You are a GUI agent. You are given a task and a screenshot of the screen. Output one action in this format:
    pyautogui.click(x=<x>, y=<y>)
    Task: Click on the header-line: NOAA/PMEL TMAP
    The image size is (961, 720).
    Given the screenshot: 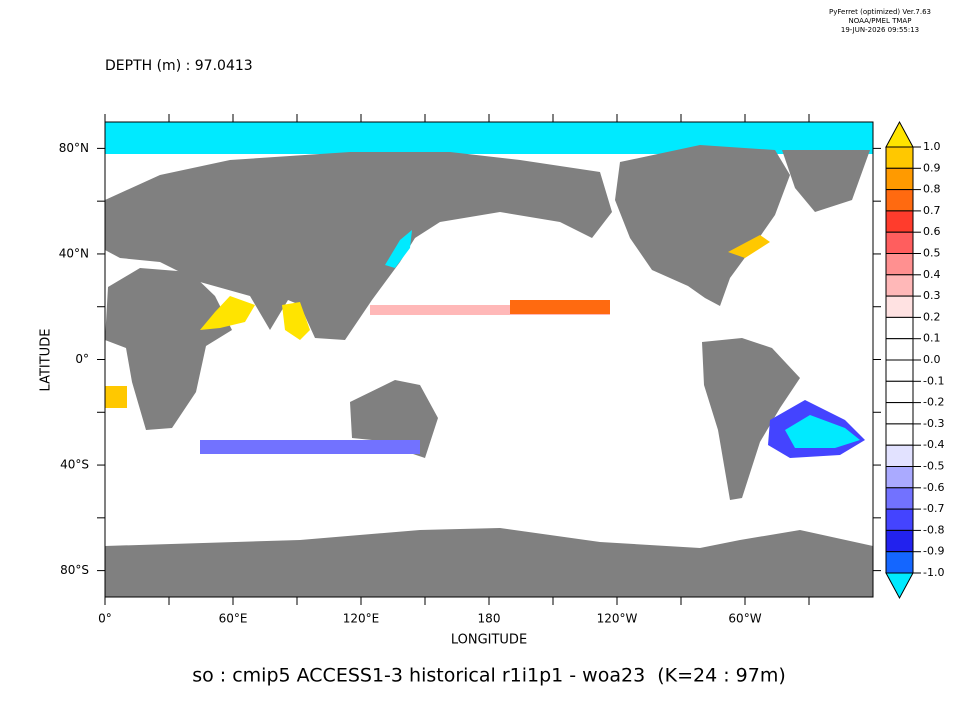 What is the action you would take?
    pyautogui.click(x=880, y=21)
    